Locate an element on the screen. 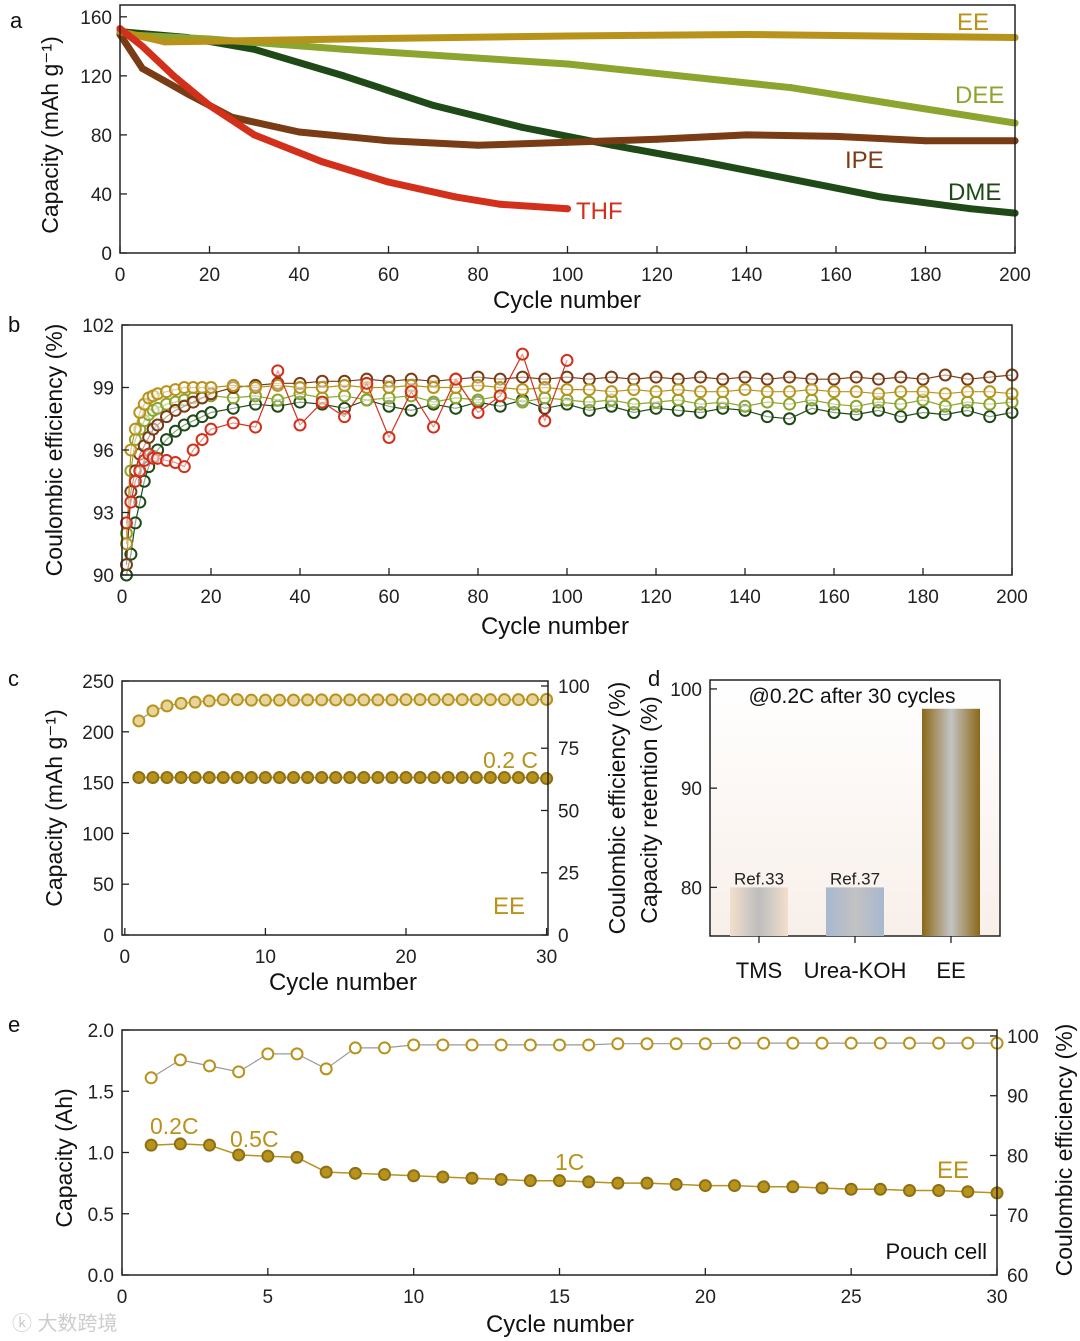 The height and width of the screenshot is (1341, 1080). panel-b-xtick-label: 20 is located at coordinates (210, 597).